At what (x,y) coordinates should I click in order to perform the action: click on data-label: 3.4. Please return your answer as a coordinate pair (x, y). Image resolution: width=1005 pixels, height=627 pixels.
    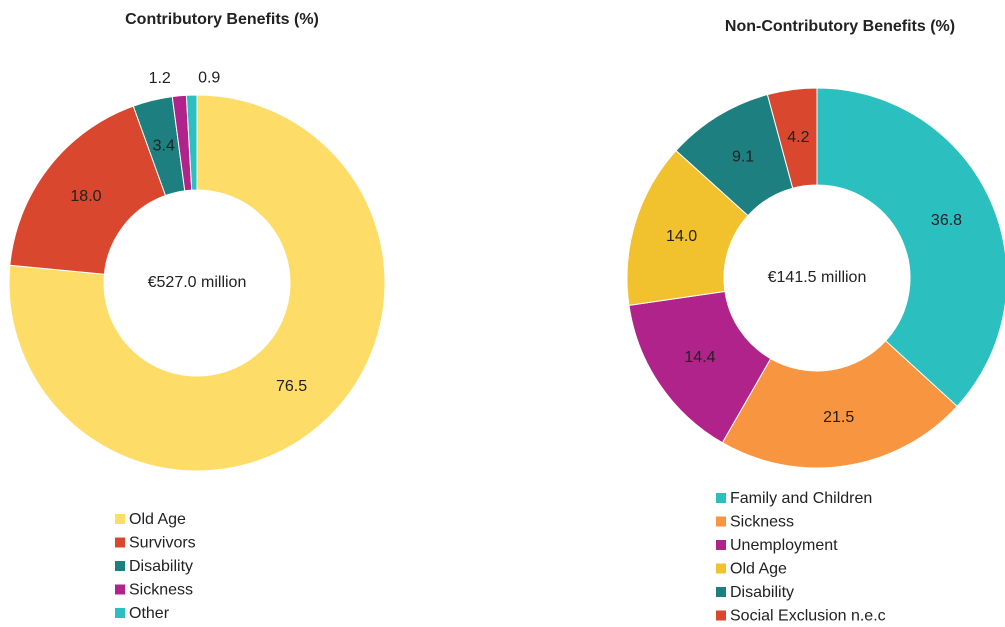
    Looking at the image, I should click on (164, 146).